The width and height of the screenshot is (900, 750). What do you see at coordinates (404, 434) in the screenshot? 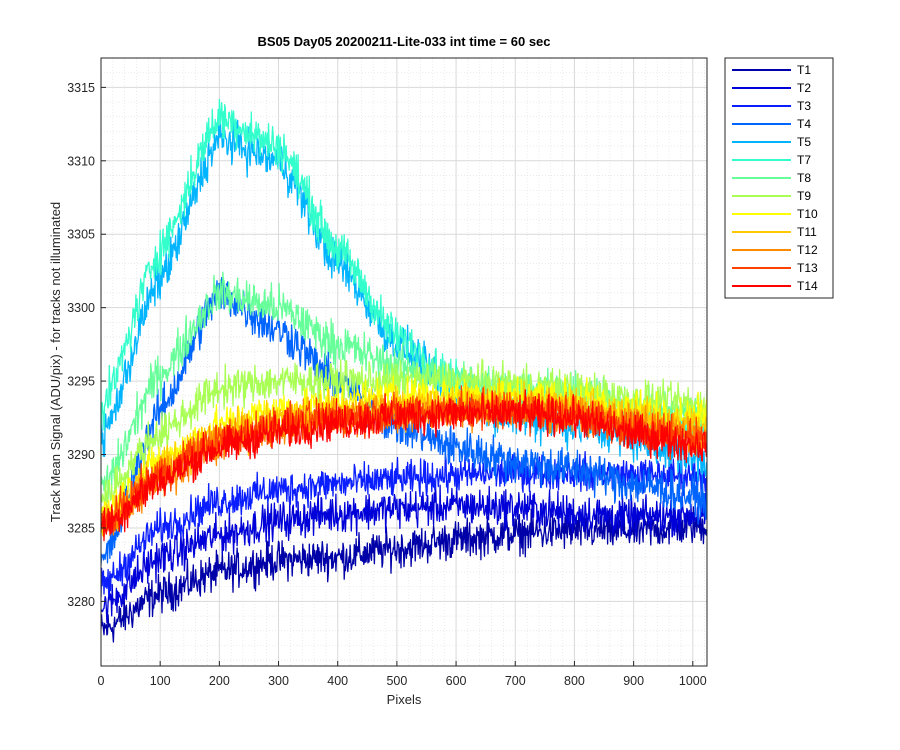
I see `series-line-t9` at bounding box center [404, 434].